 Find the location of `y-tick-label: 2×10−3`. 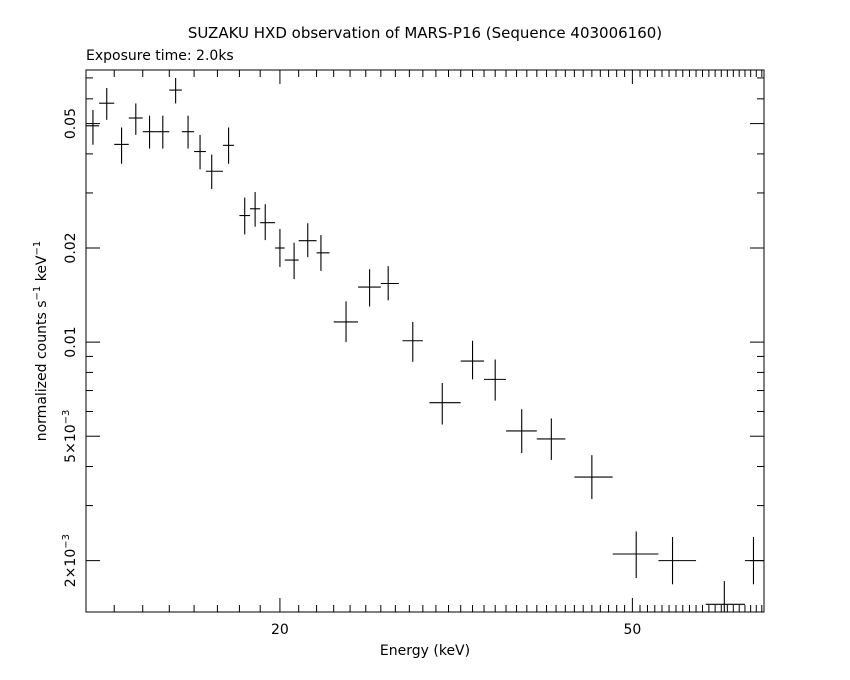

y-tick-label: 2×10−3 is located at coordinates (70, 560).